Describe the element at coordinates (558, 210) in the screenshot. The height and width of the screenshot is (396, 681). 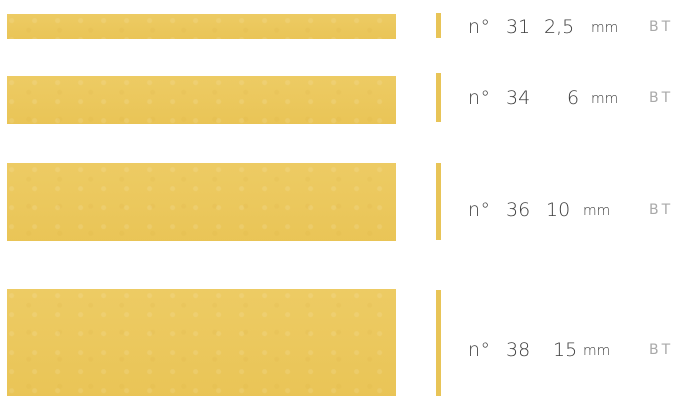
I see `width-value: 10` at that location.